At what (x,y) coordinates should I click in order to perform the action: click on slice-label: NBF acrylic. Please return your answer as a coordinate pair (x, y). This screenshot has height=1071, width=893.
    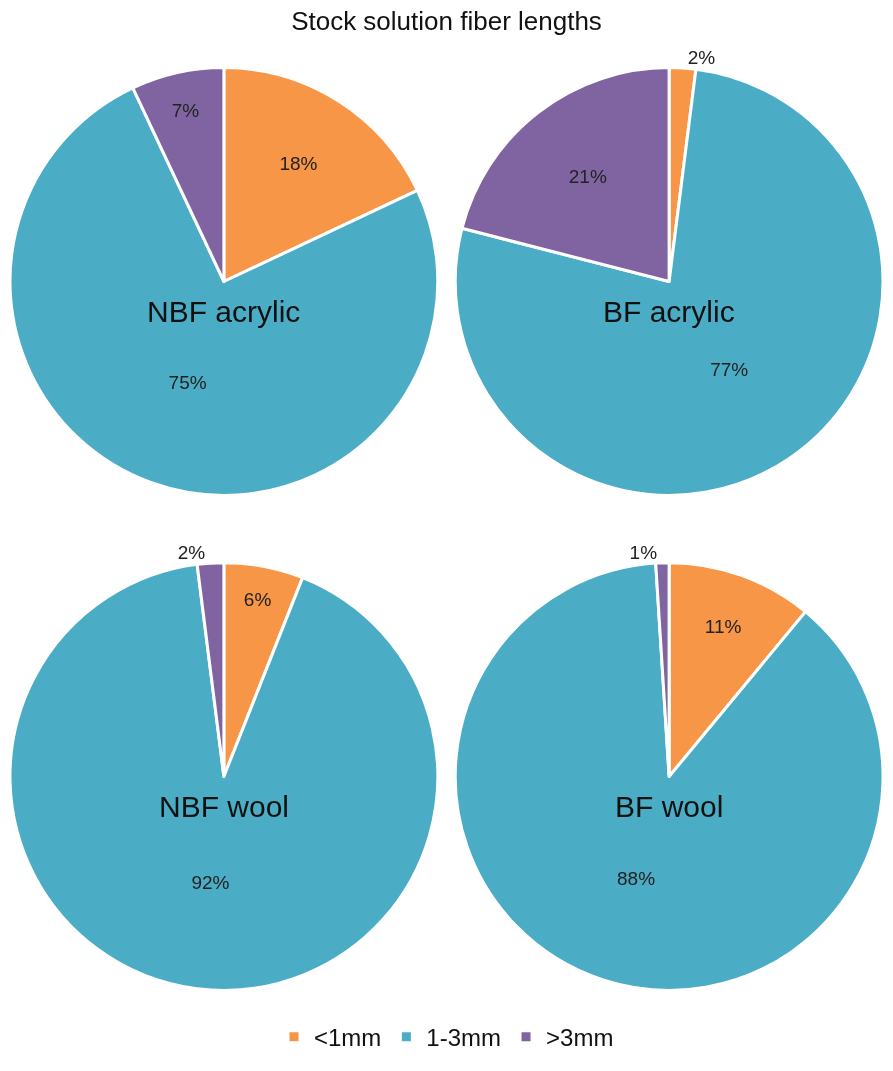
    Looking at the image, I should click on (224, 311).